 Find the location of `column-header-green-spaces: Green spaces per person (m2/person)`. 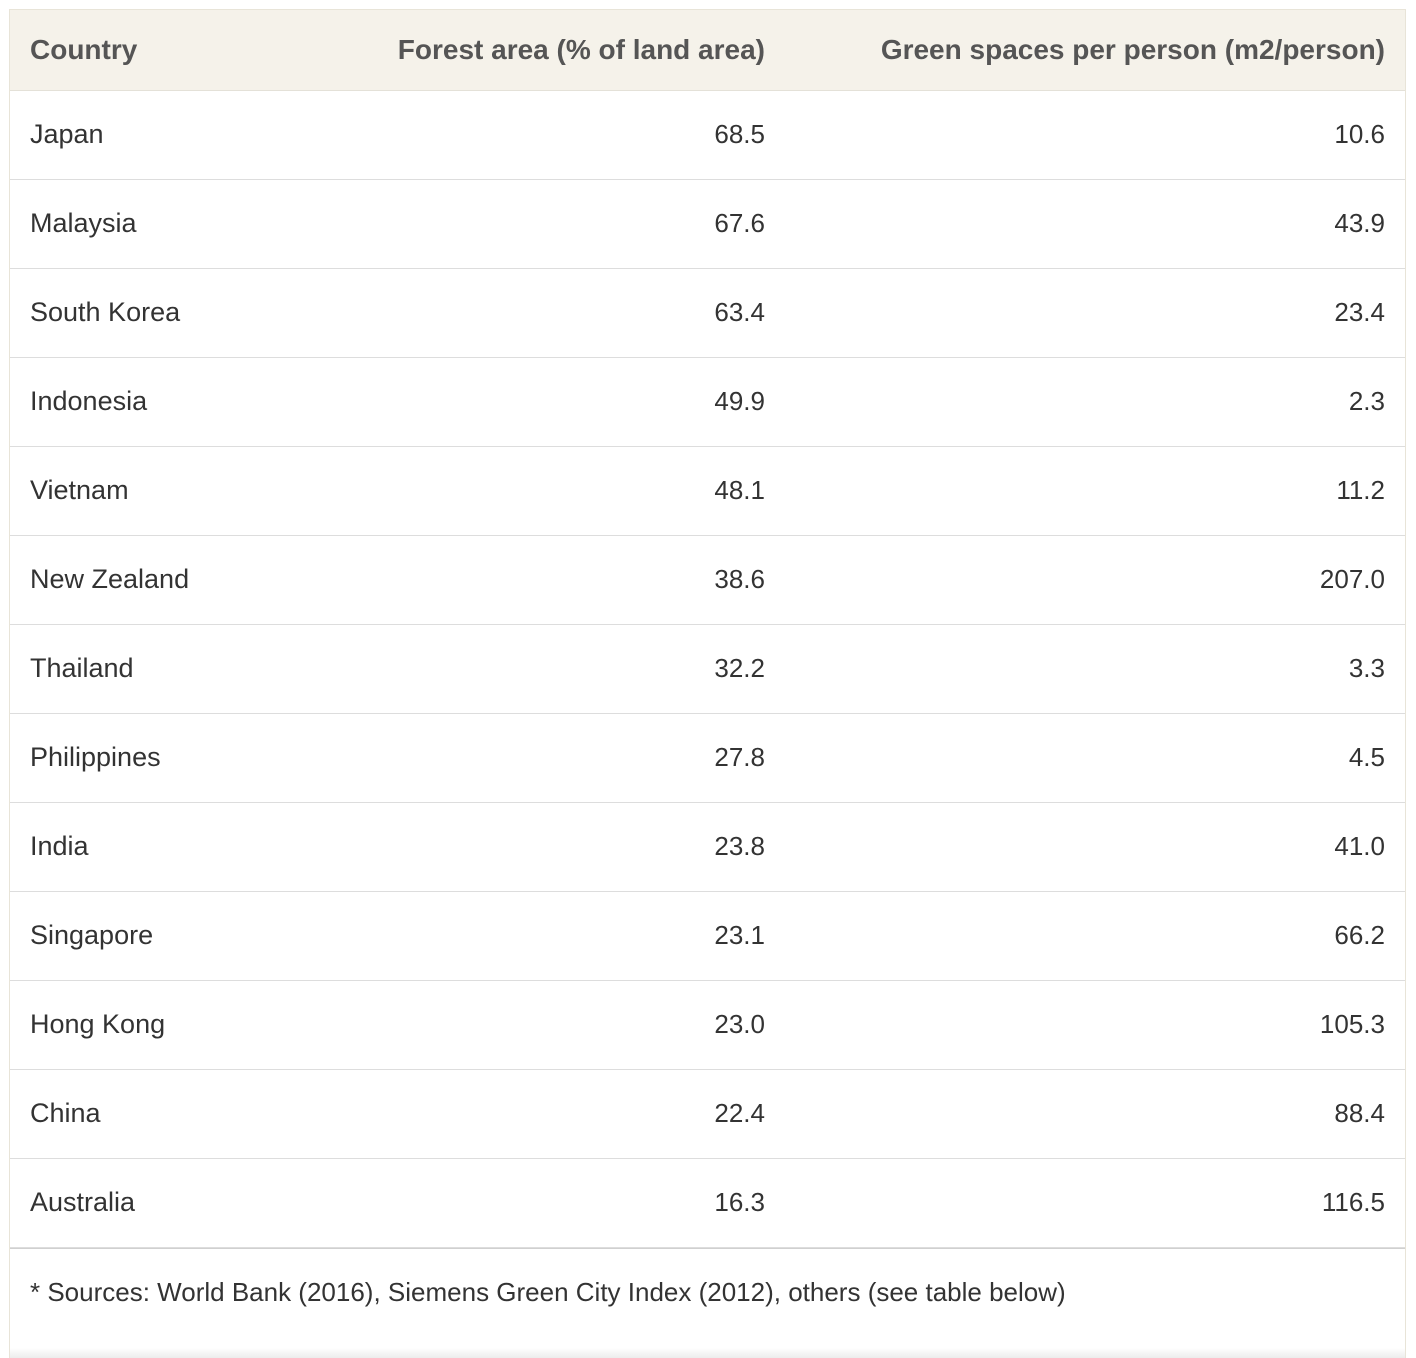

column-header-green-spaces: Green spaces per person (m2/person) is located at coordinates (1095, 50).